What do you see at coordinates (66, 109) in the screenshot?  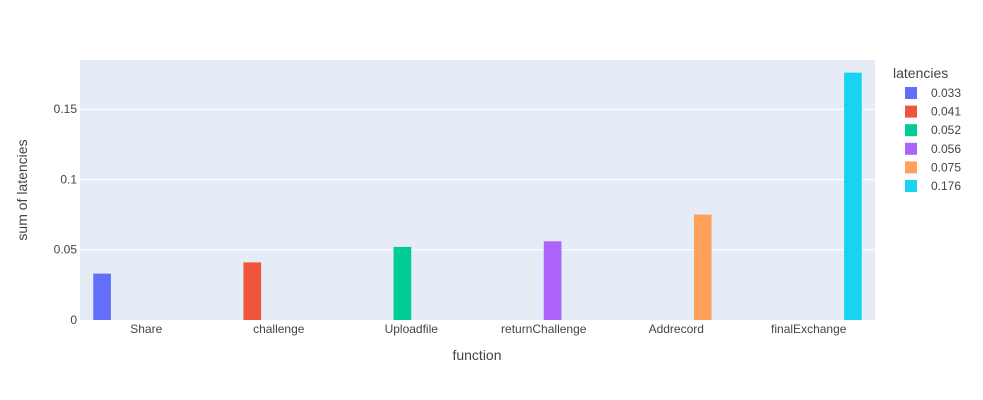 I see `y-tick-label: 0.15` at bounding box center [66, 109].